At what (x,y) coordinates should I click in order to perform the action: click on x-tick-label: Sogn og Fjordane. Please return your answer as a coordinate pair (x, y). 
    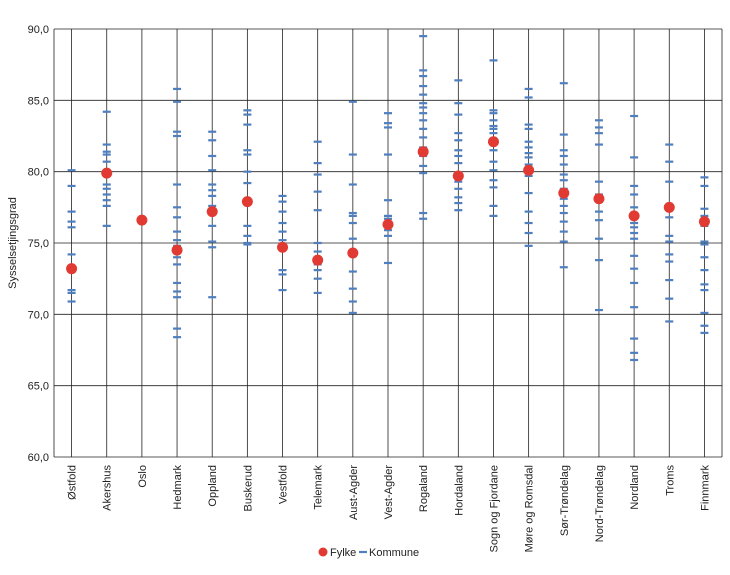
    Looking at the image, I should click on (494, 508).